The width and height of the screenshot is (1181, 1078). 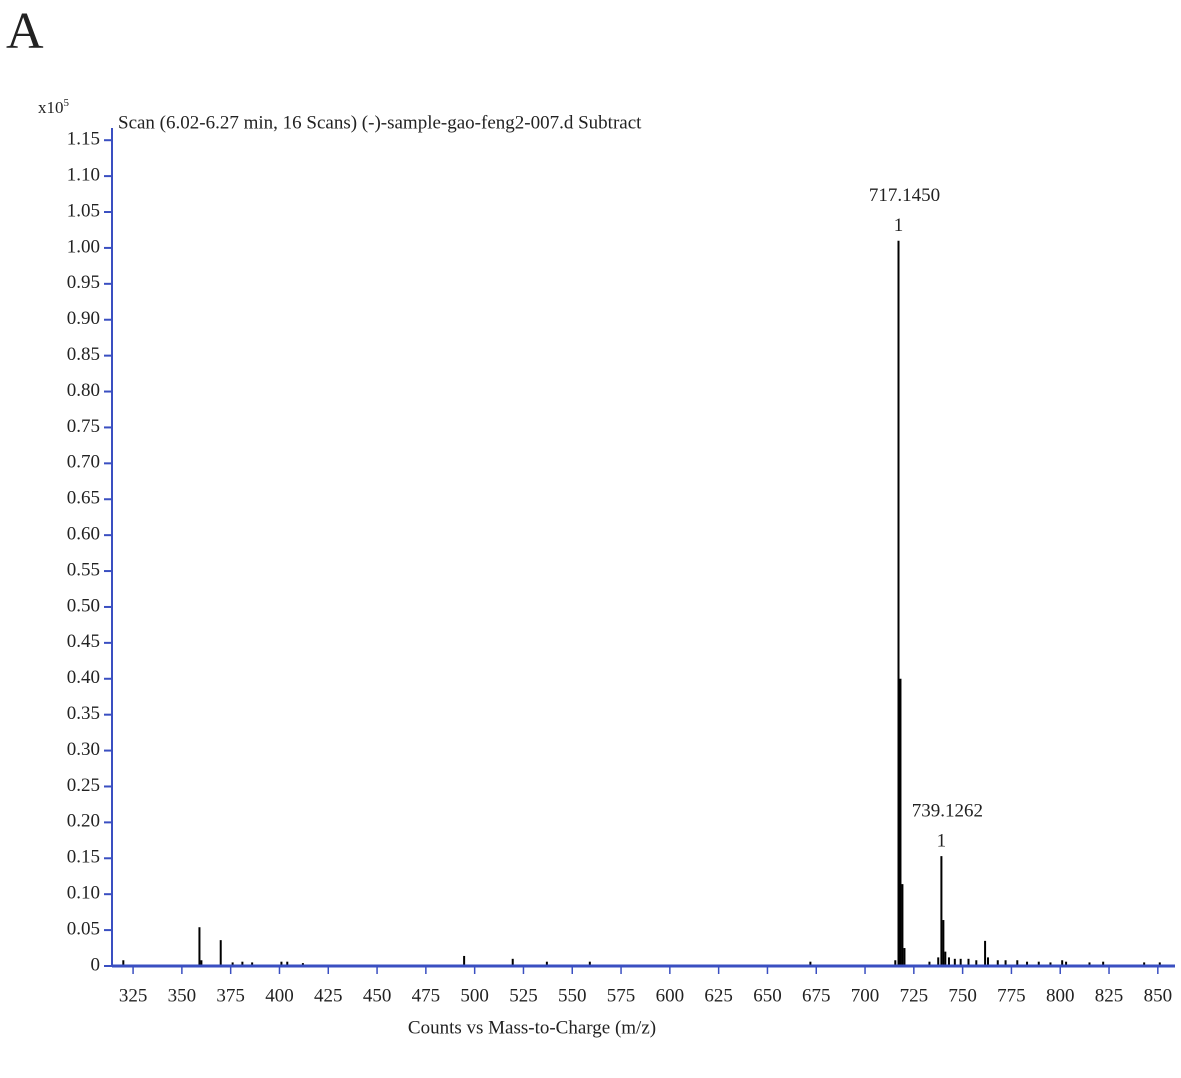 I want to click on x-tick-label: 725, so click(x=914, y=995).